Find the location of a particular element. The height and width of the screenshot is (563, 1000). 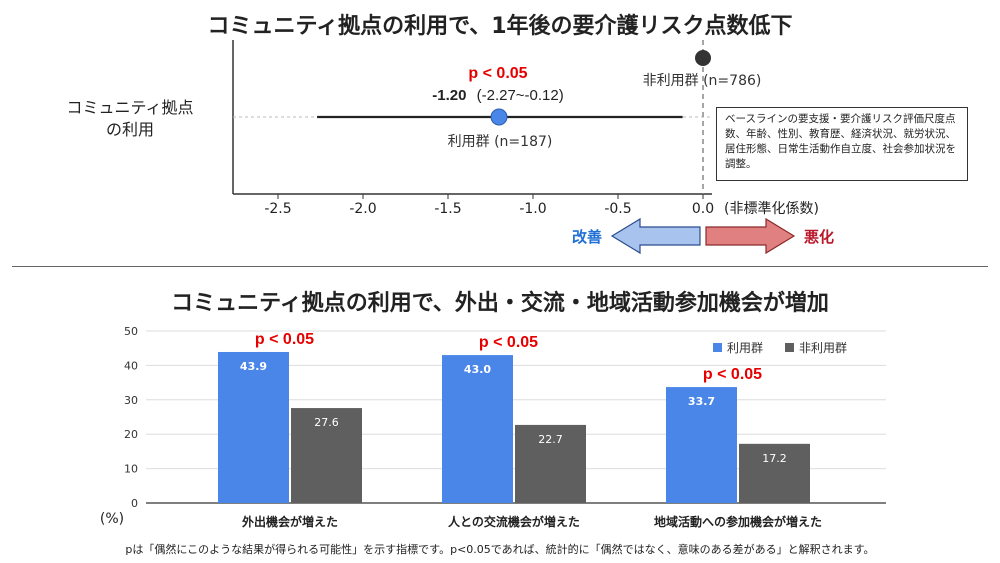

bar-y-tick-label: 30 is located at coordinates (131, 400).